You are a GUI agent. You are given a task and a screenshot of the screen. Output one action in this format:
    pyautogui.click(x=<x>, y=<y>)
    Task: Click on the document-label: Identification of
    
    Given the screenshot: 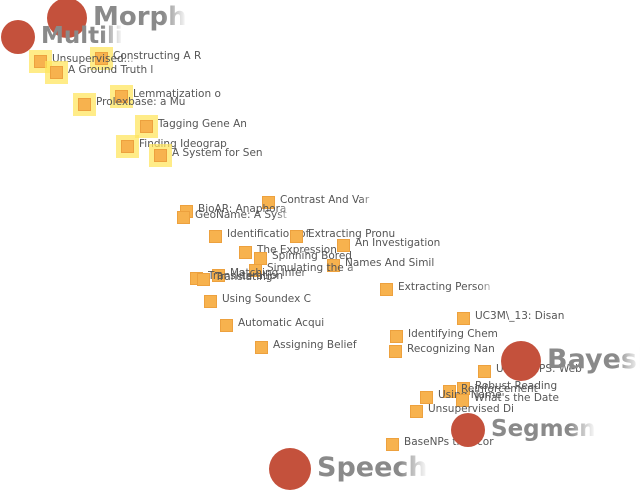 What is the action you would take?
    pyautogui.click(x=268, y=234)
    